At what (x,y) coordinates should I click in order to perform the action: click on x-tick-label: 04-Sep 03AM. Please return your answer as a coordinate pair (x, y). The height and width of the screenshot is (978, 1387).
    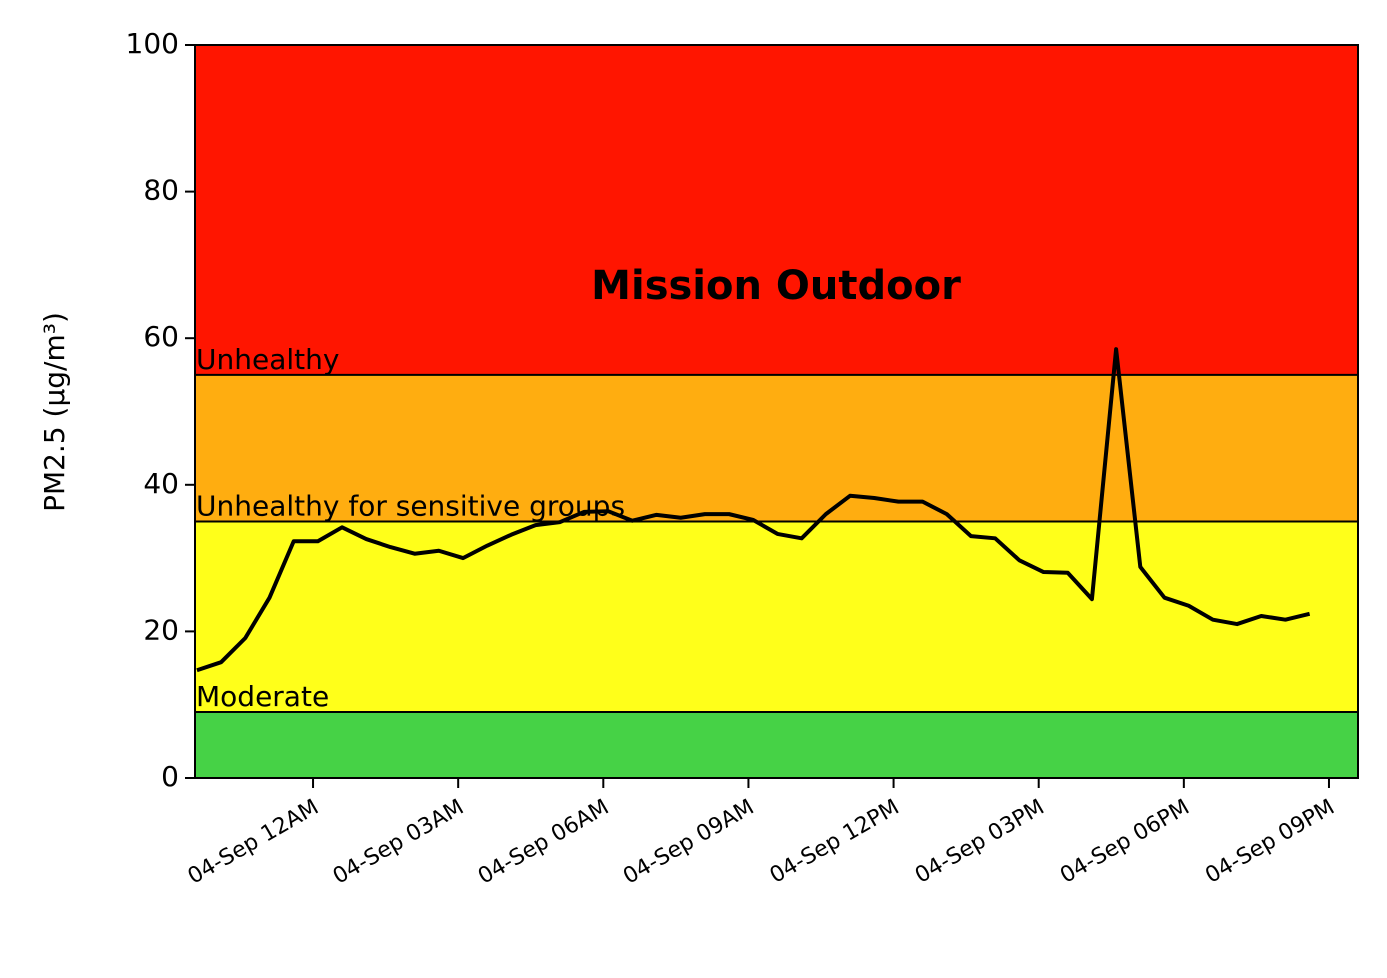
    Looking at the image, I should click on (398, 842).